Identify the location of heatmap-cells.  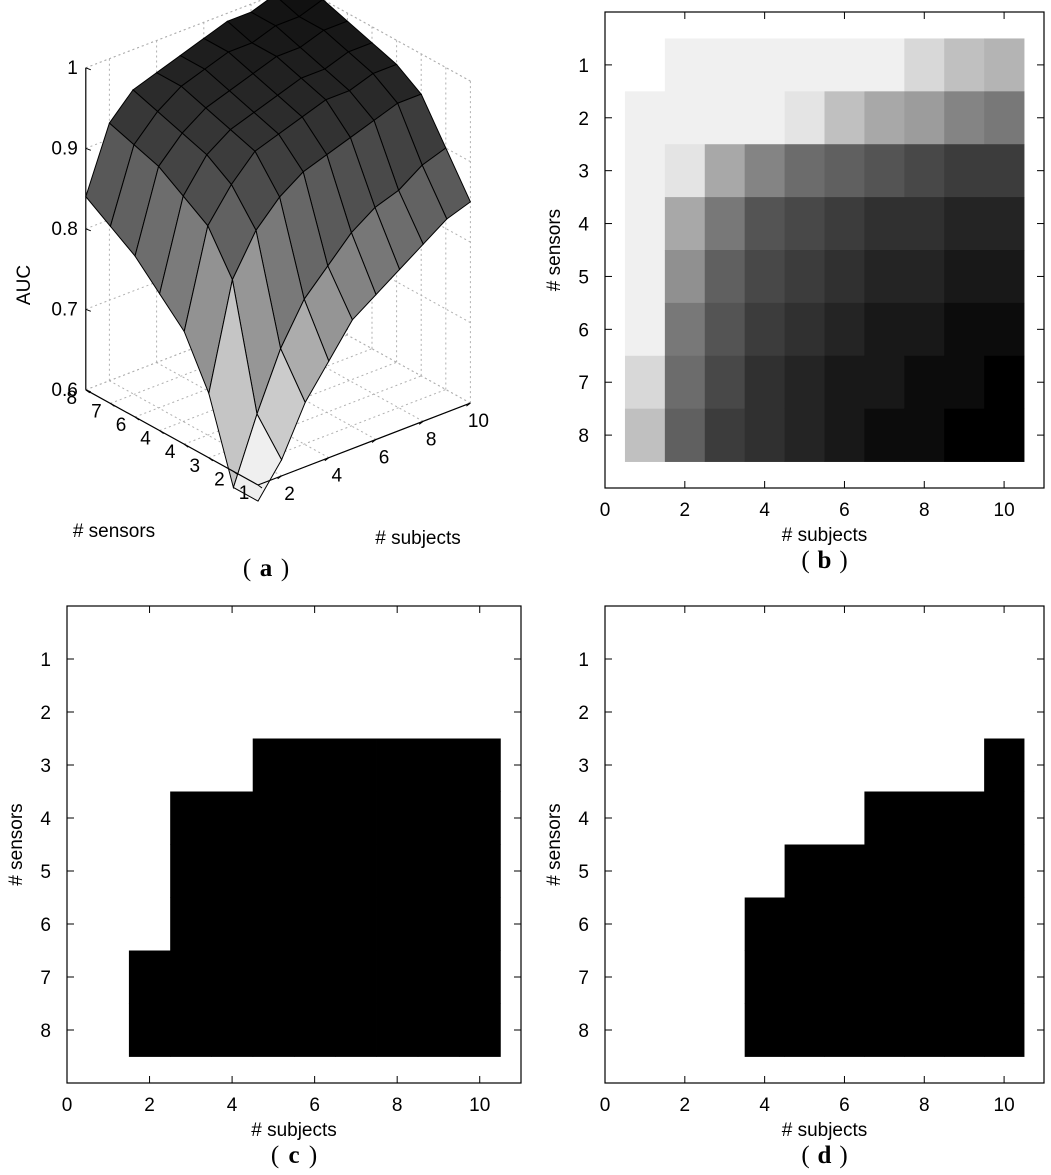
(884, 897).